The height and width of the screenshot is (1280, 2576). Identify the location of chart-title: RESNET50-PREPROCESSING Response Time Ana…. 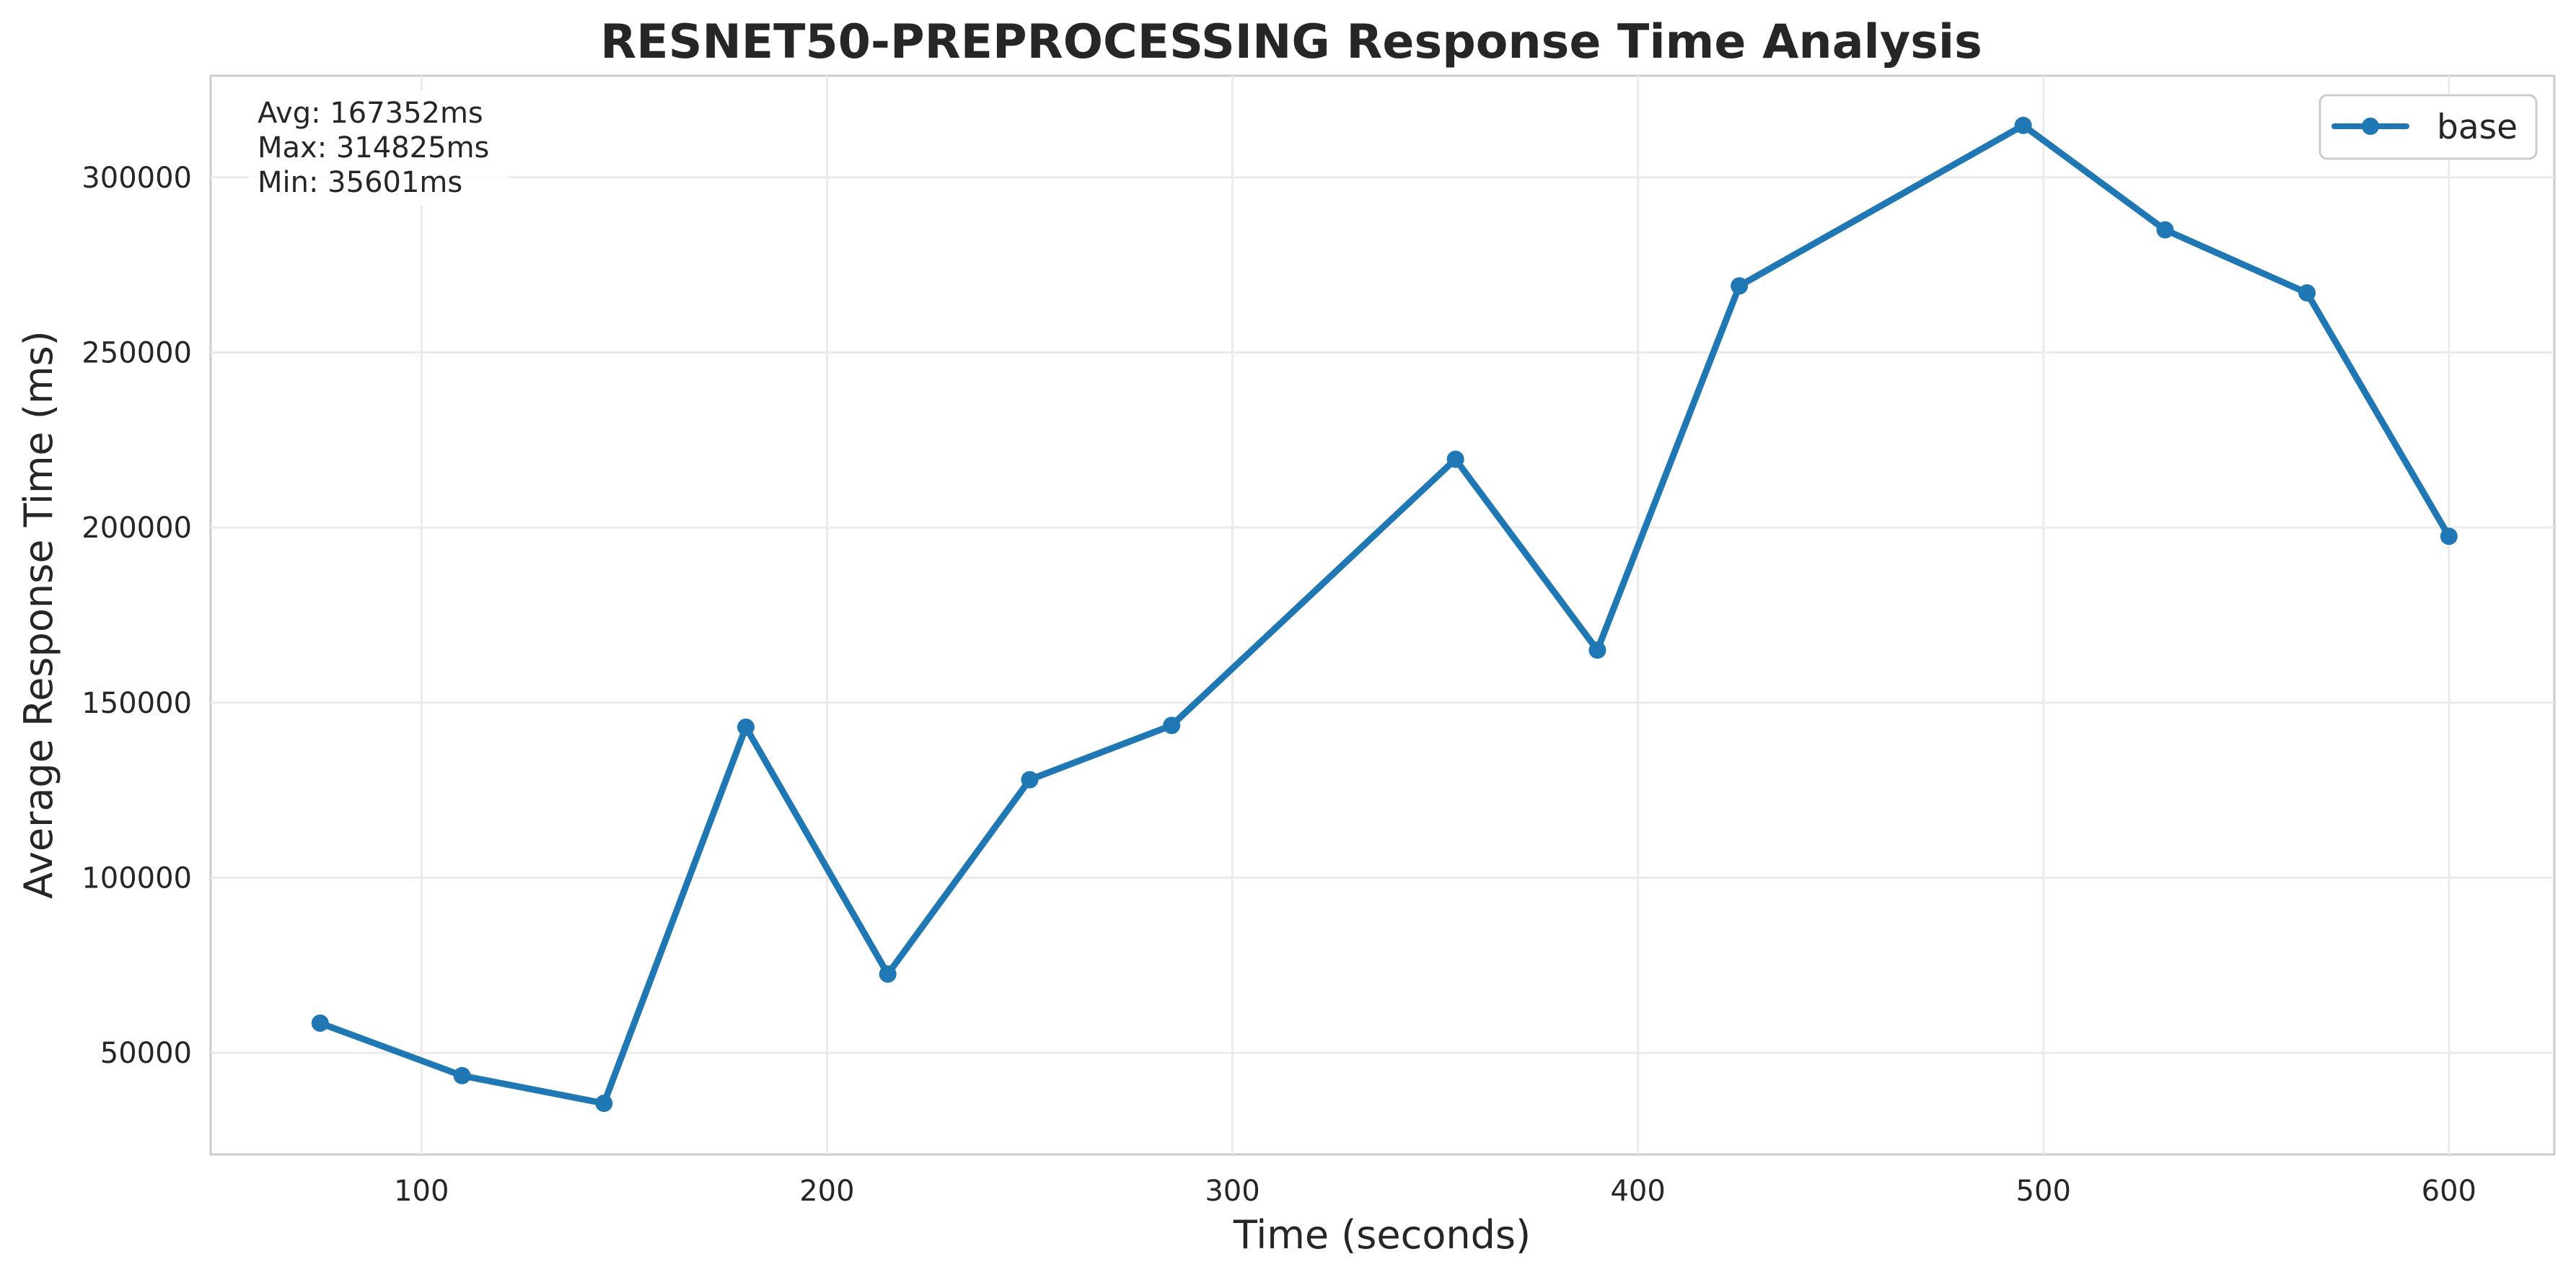
(1291, 42).